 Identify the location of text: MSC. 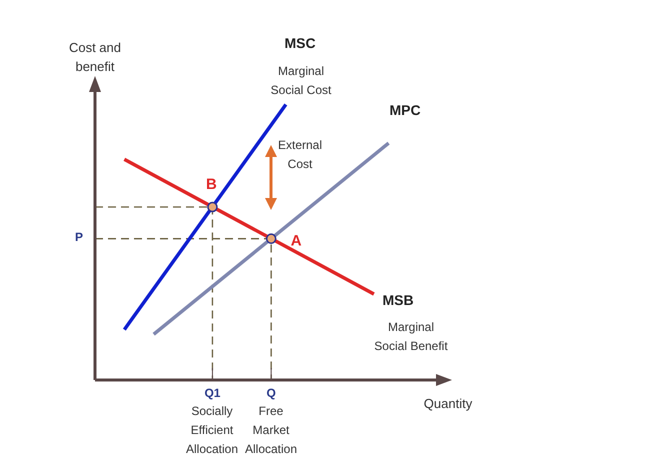
(300, 43).